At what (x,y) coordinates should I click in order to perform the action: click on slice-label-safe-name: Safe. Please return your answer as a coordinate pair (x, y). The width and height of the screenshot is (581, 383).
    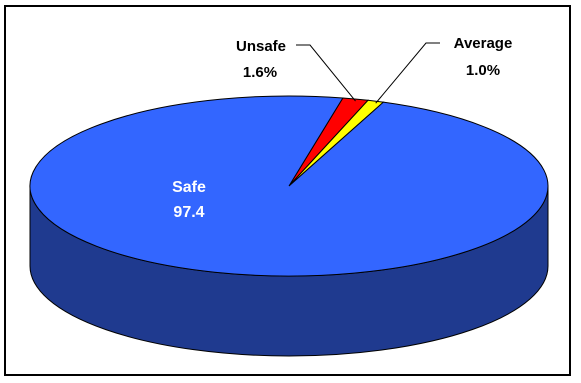
    Looking at the image, I should click on (189, 187).